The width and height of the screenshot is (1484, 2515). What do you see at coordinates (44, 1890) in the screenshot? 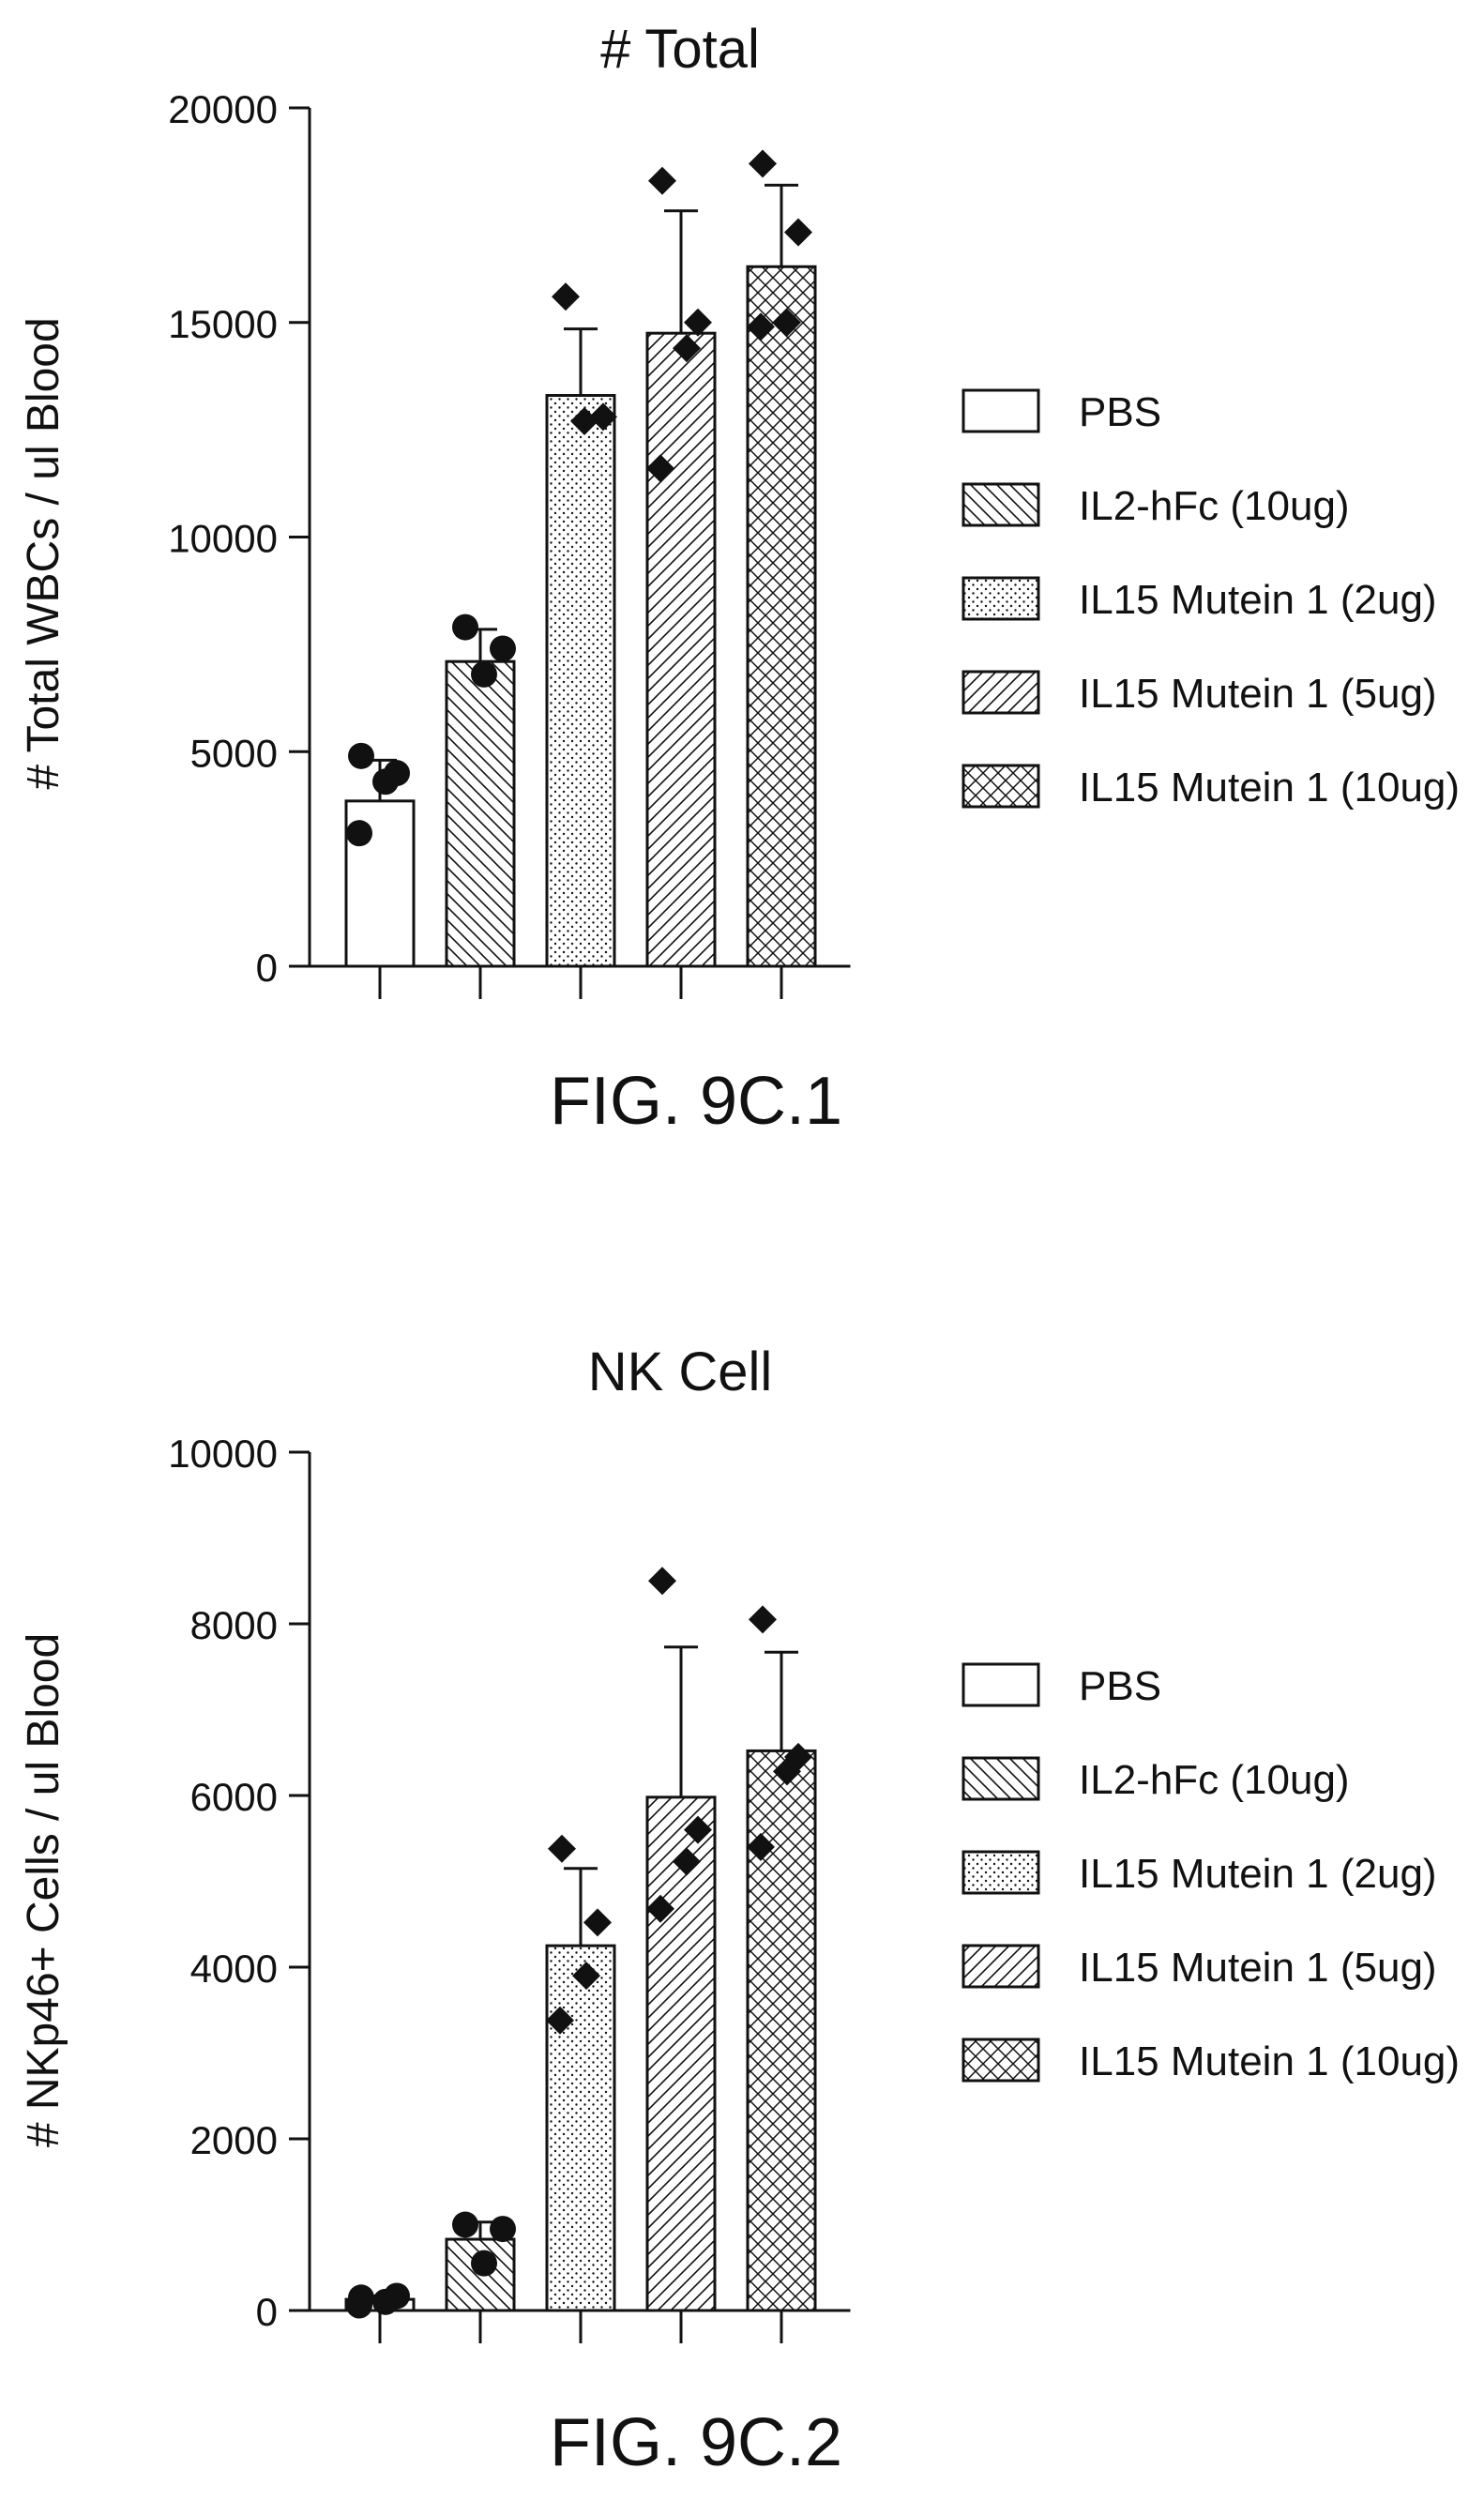
I see `y-axis-label: # NKp46+ Cells / ul Blood` at bounding box center [44, 1890].